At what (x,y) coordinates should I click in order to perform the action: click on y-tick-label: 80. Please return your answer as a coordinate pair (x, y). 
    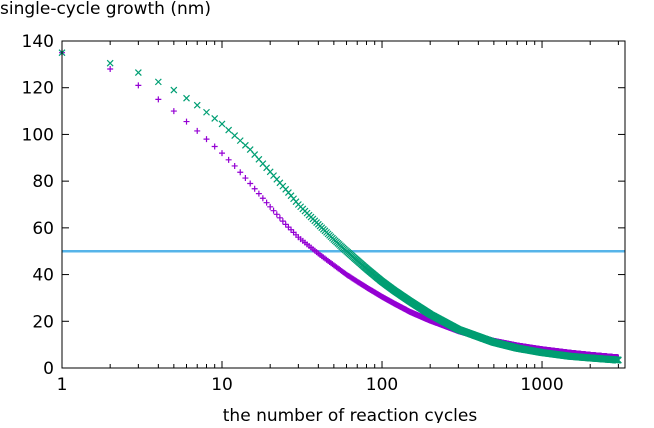
    Looking at the image, I should click on (43, 182).